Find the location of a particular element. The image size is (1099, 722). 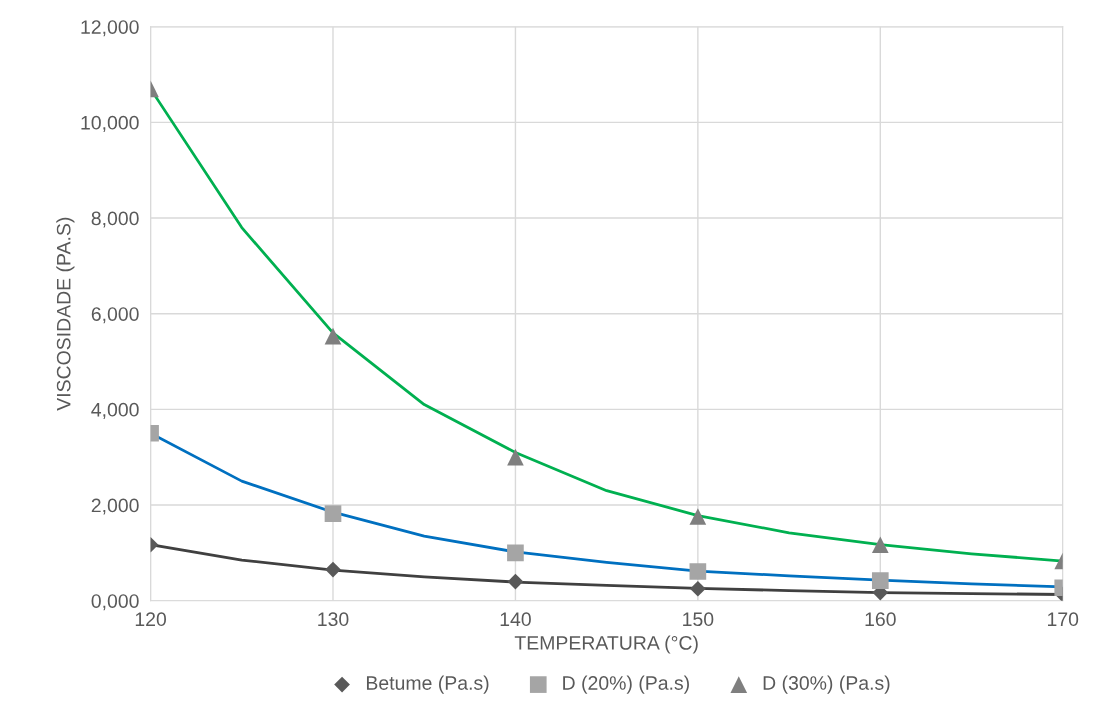

x-tick-label: 160 is located at coordinates (880, 619).